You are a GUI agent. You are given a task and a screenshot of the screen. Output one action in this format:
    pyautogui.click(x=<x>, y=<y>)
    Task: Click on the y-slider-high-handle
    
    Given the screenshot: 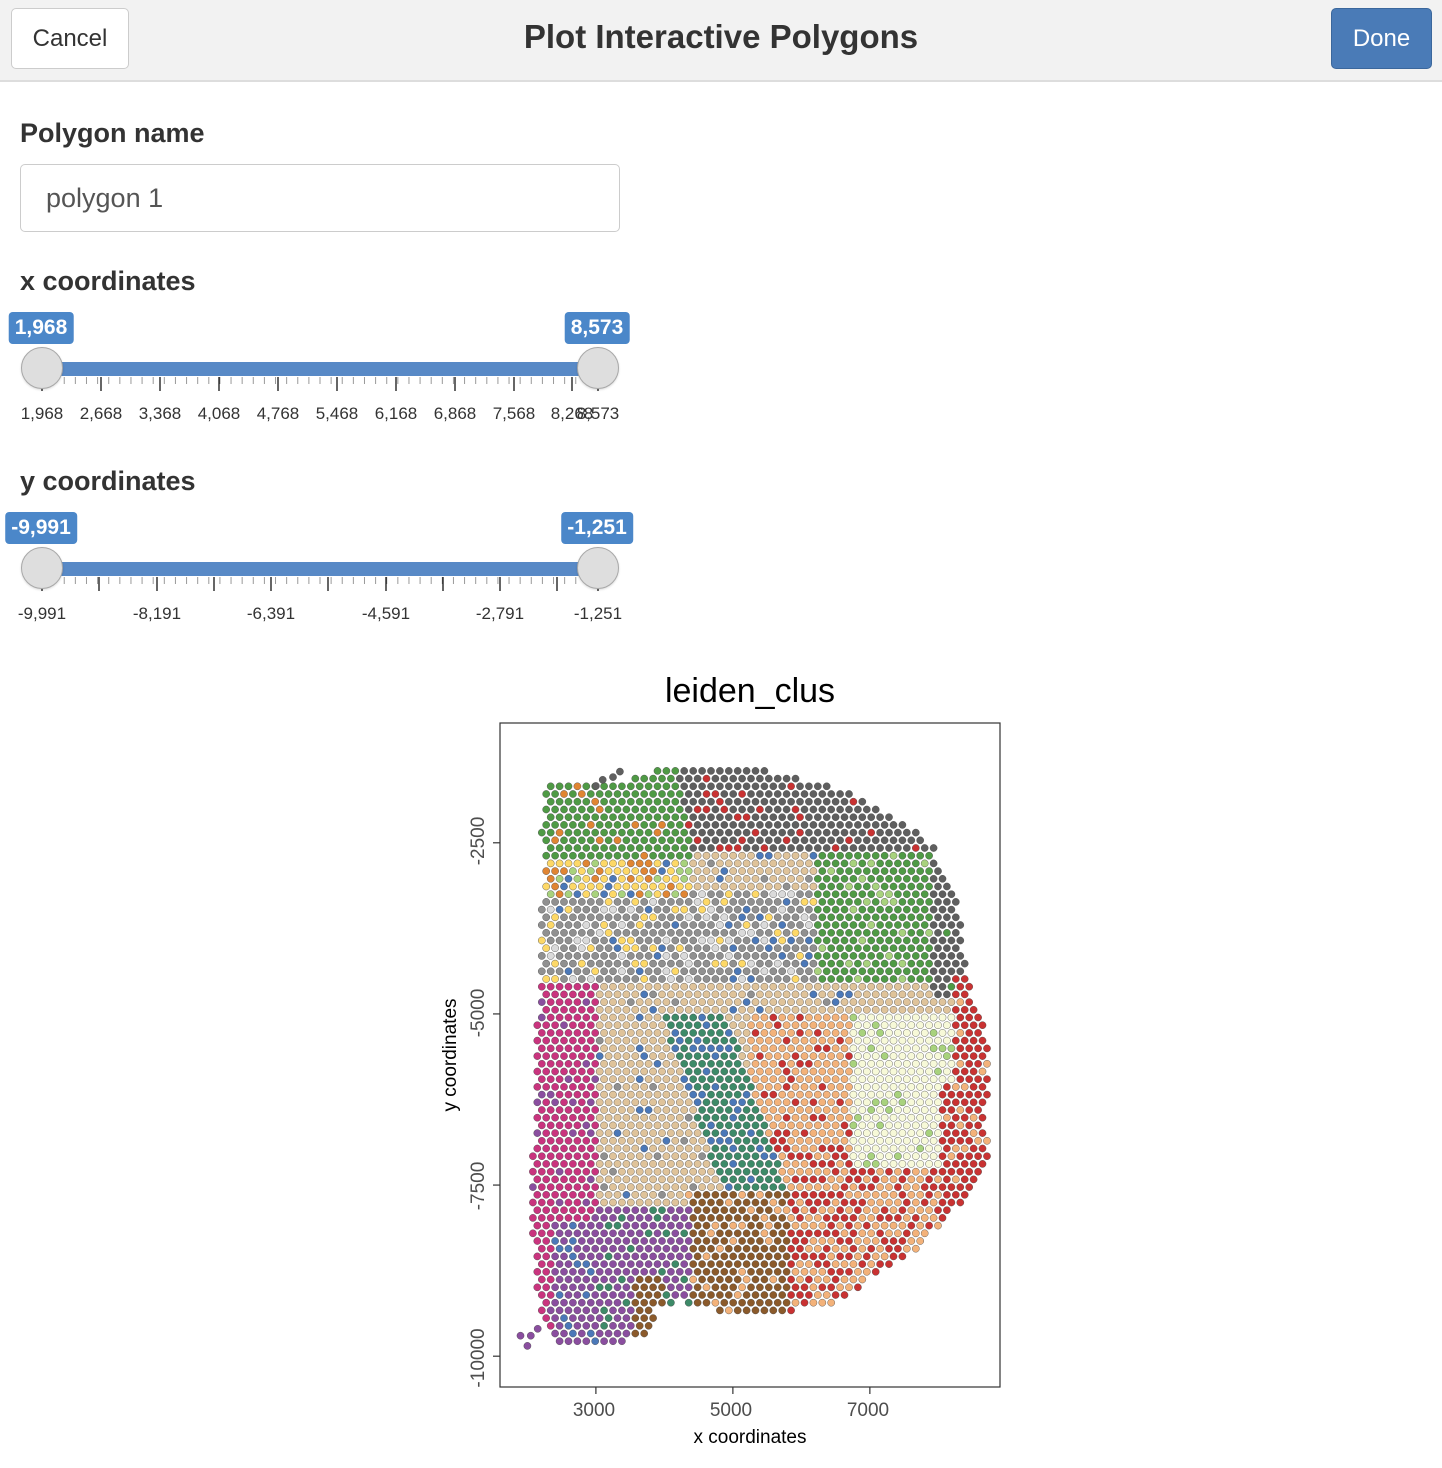 What is the action you would take?
    pyautogui.click(x=598, y=568)
    